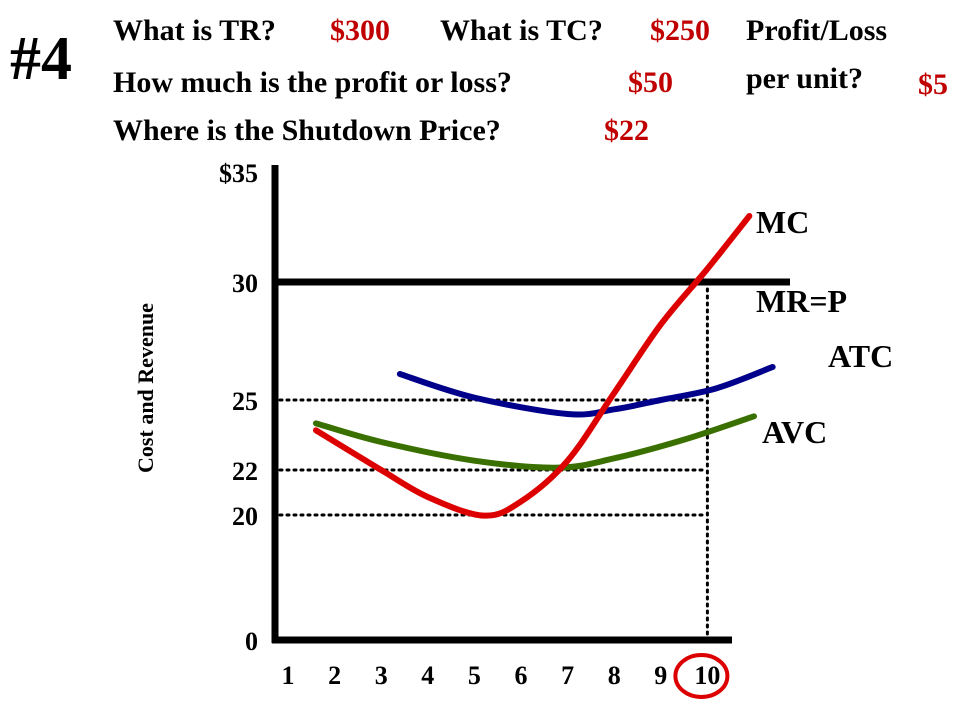 This screenshot has height=720, width=960. I want to click on x-tick-2: 2, so click(334, 675).